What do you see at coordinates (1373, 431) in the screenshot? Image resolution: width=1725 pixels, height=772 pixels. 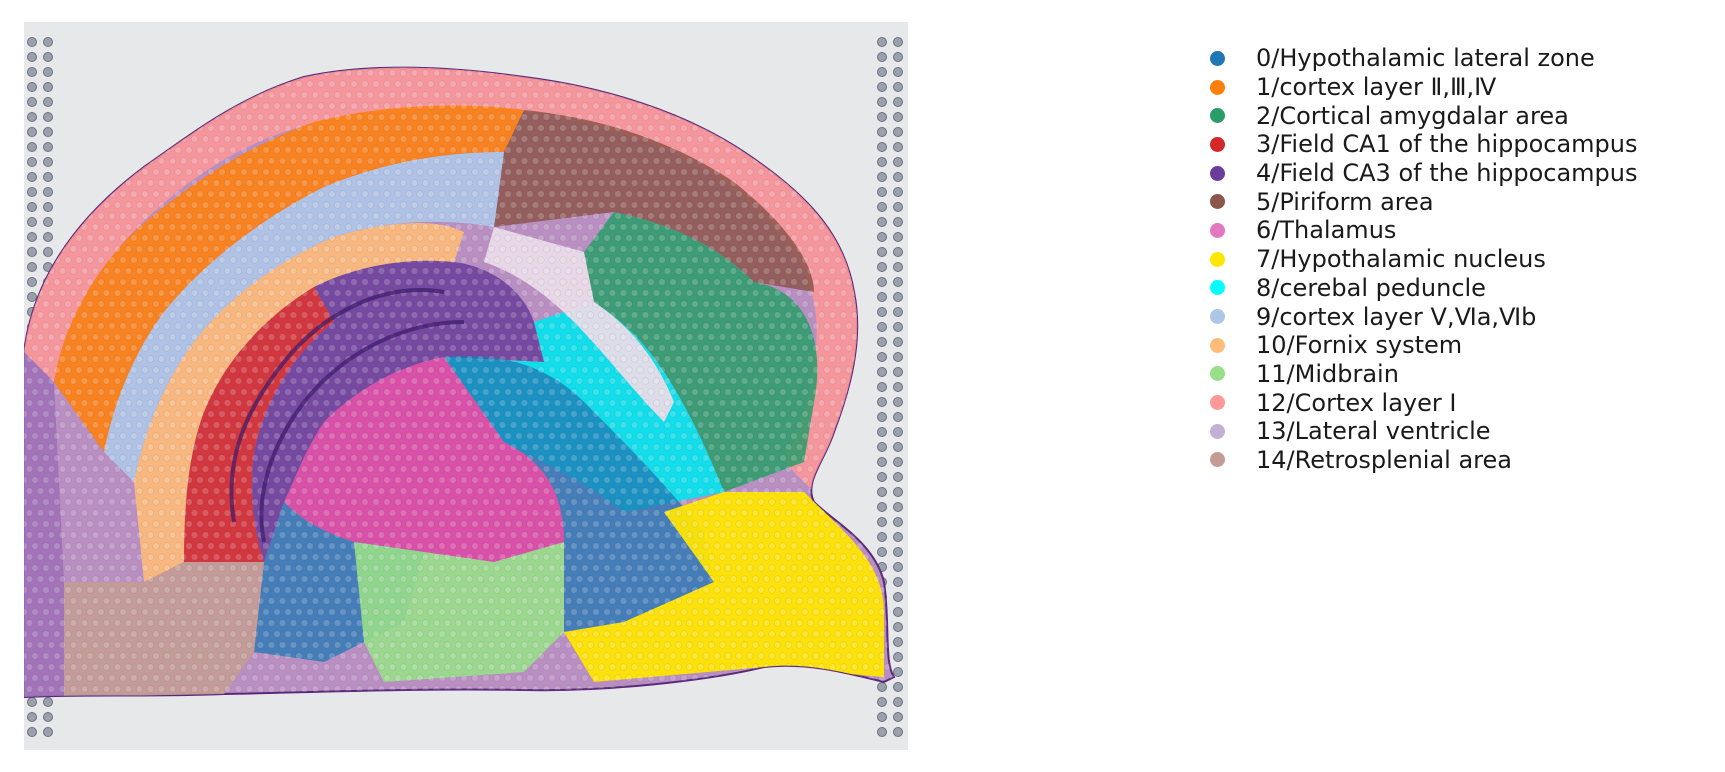 I see `legend-label: 13/Lateral ventricle` at bounding box center [1373, 431].